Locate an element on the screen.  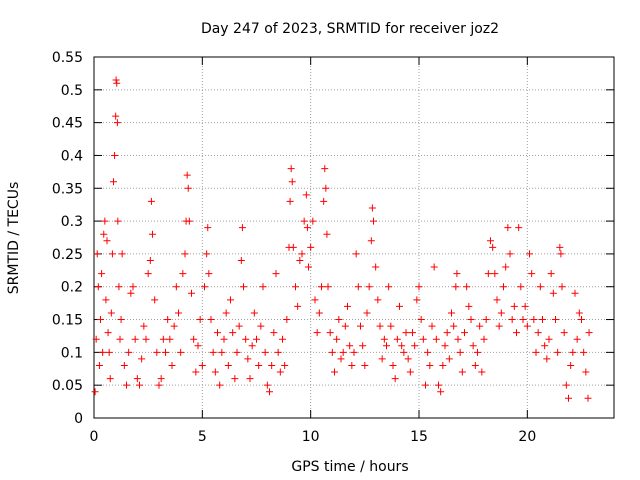
x-tick-label: 10 is located at coordinates (311, 437).